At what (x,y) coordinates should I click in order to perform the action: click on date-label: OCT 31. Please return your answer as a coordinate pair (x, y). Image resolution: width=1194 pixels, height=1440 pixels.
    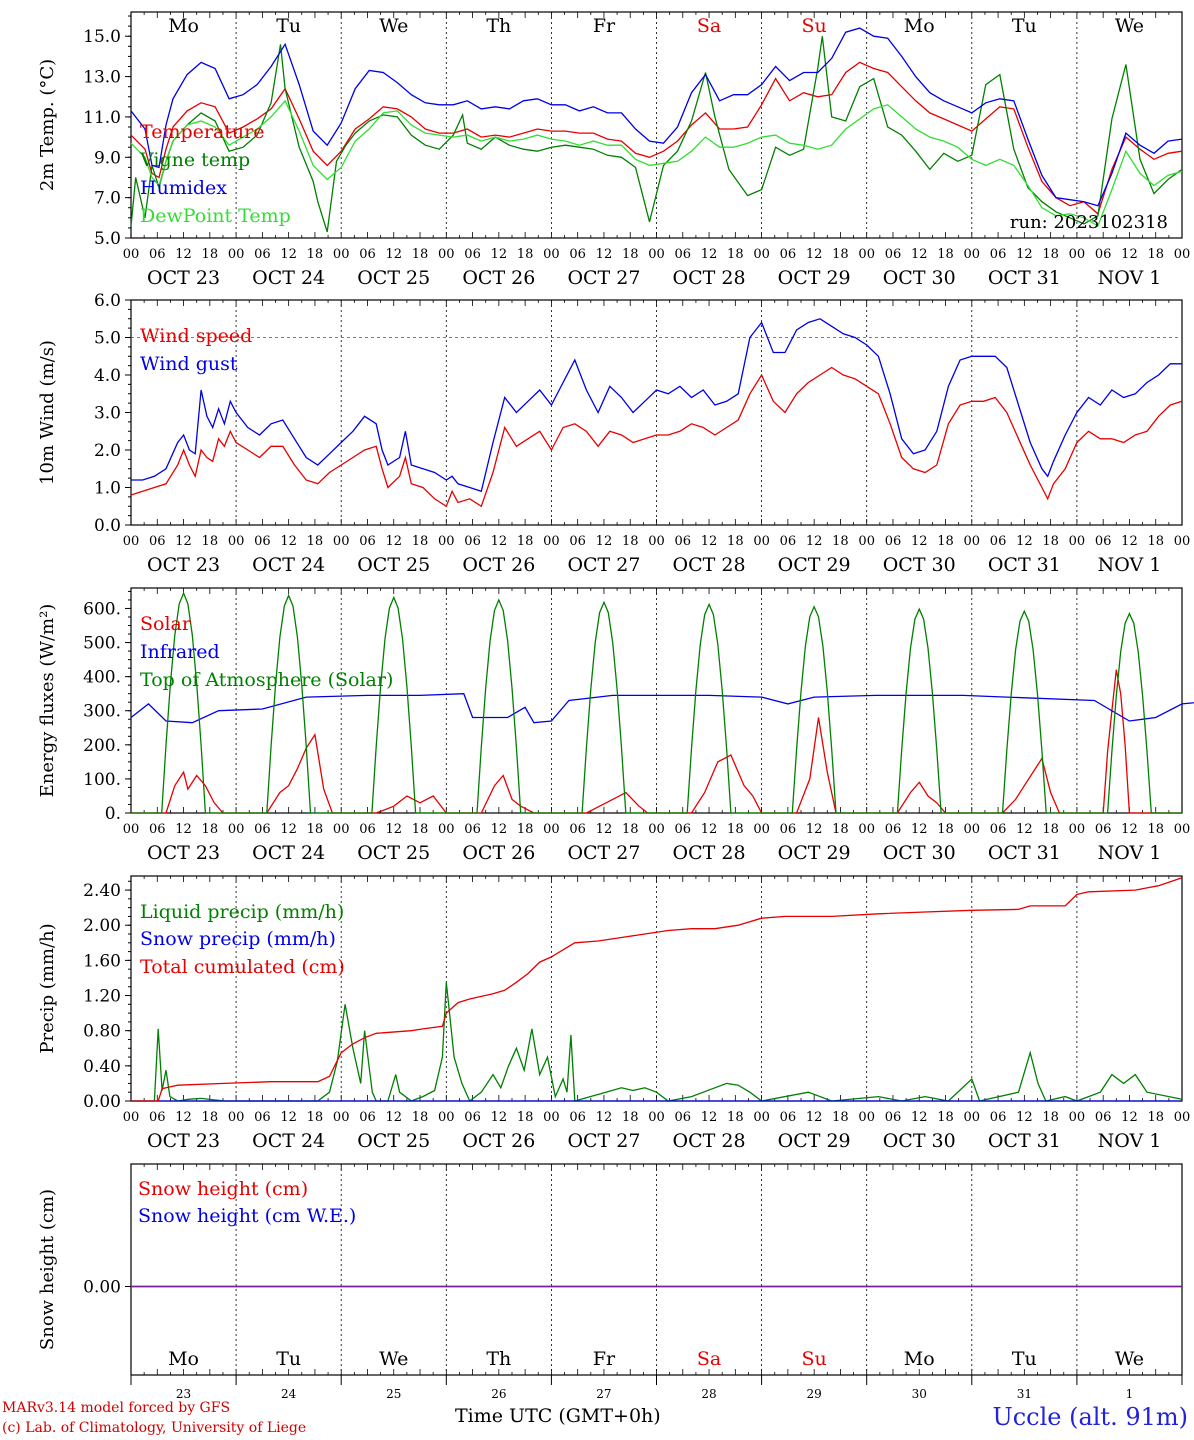
    Looking at the image, I should click on (1024, 853).